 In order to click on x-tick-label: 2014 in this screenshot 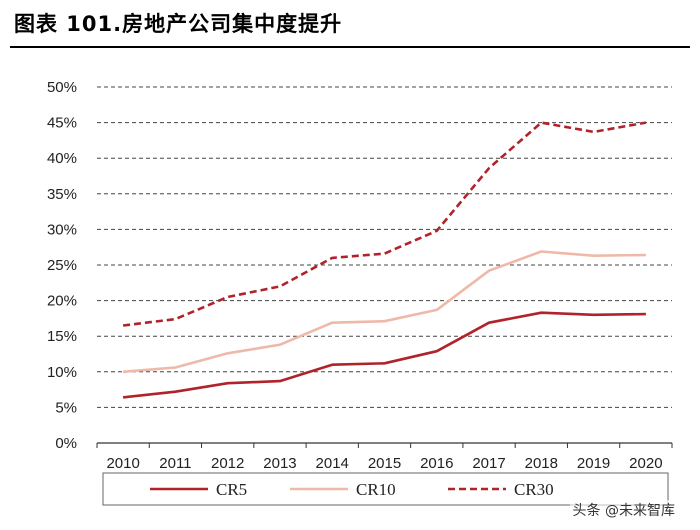, I will do `click(332, 463)`.